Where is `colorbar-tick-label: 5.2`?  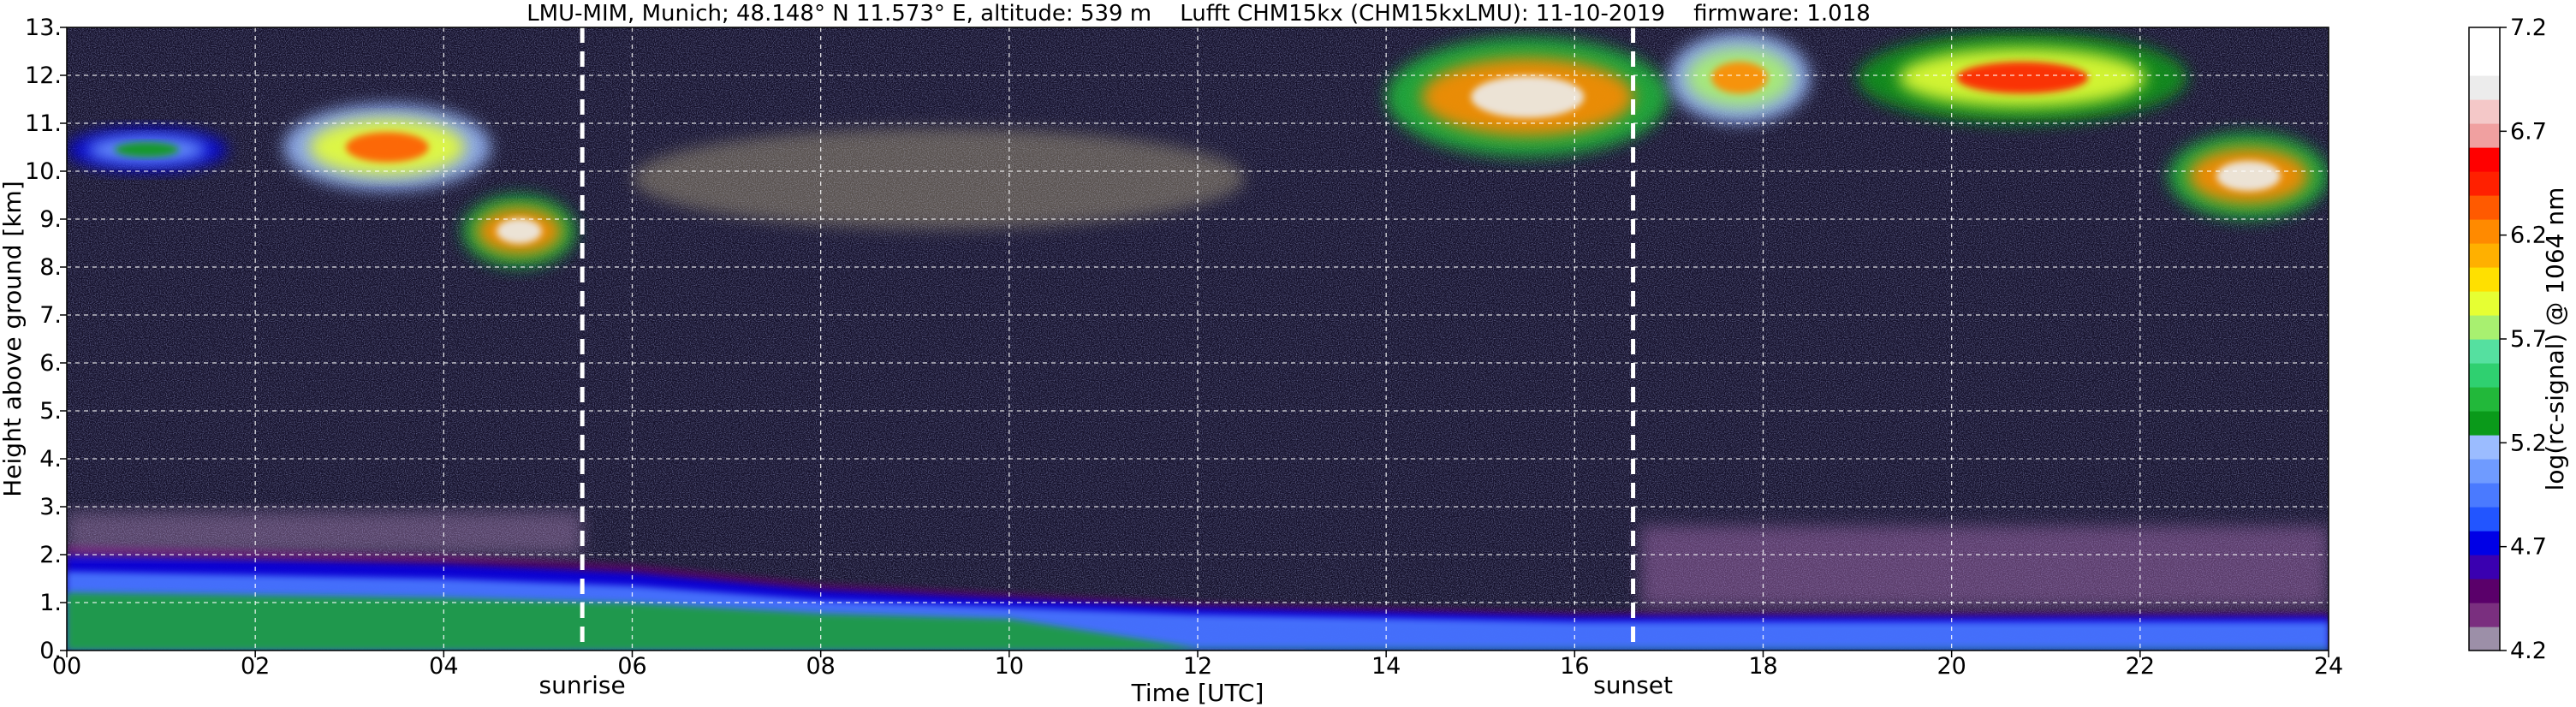 colorbar-tick-label: 5.2 is located at coordinates (2529, 443).